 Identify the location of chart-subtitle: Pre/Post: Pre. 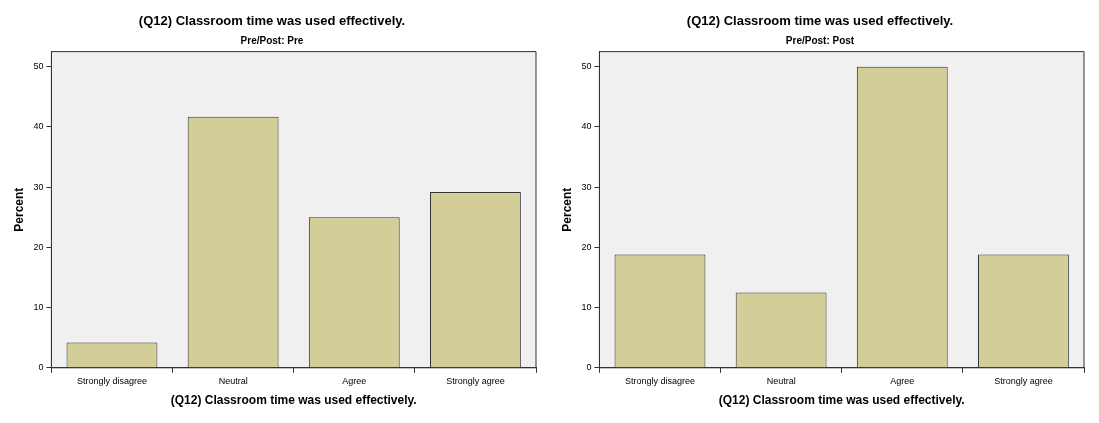
(272, 41).